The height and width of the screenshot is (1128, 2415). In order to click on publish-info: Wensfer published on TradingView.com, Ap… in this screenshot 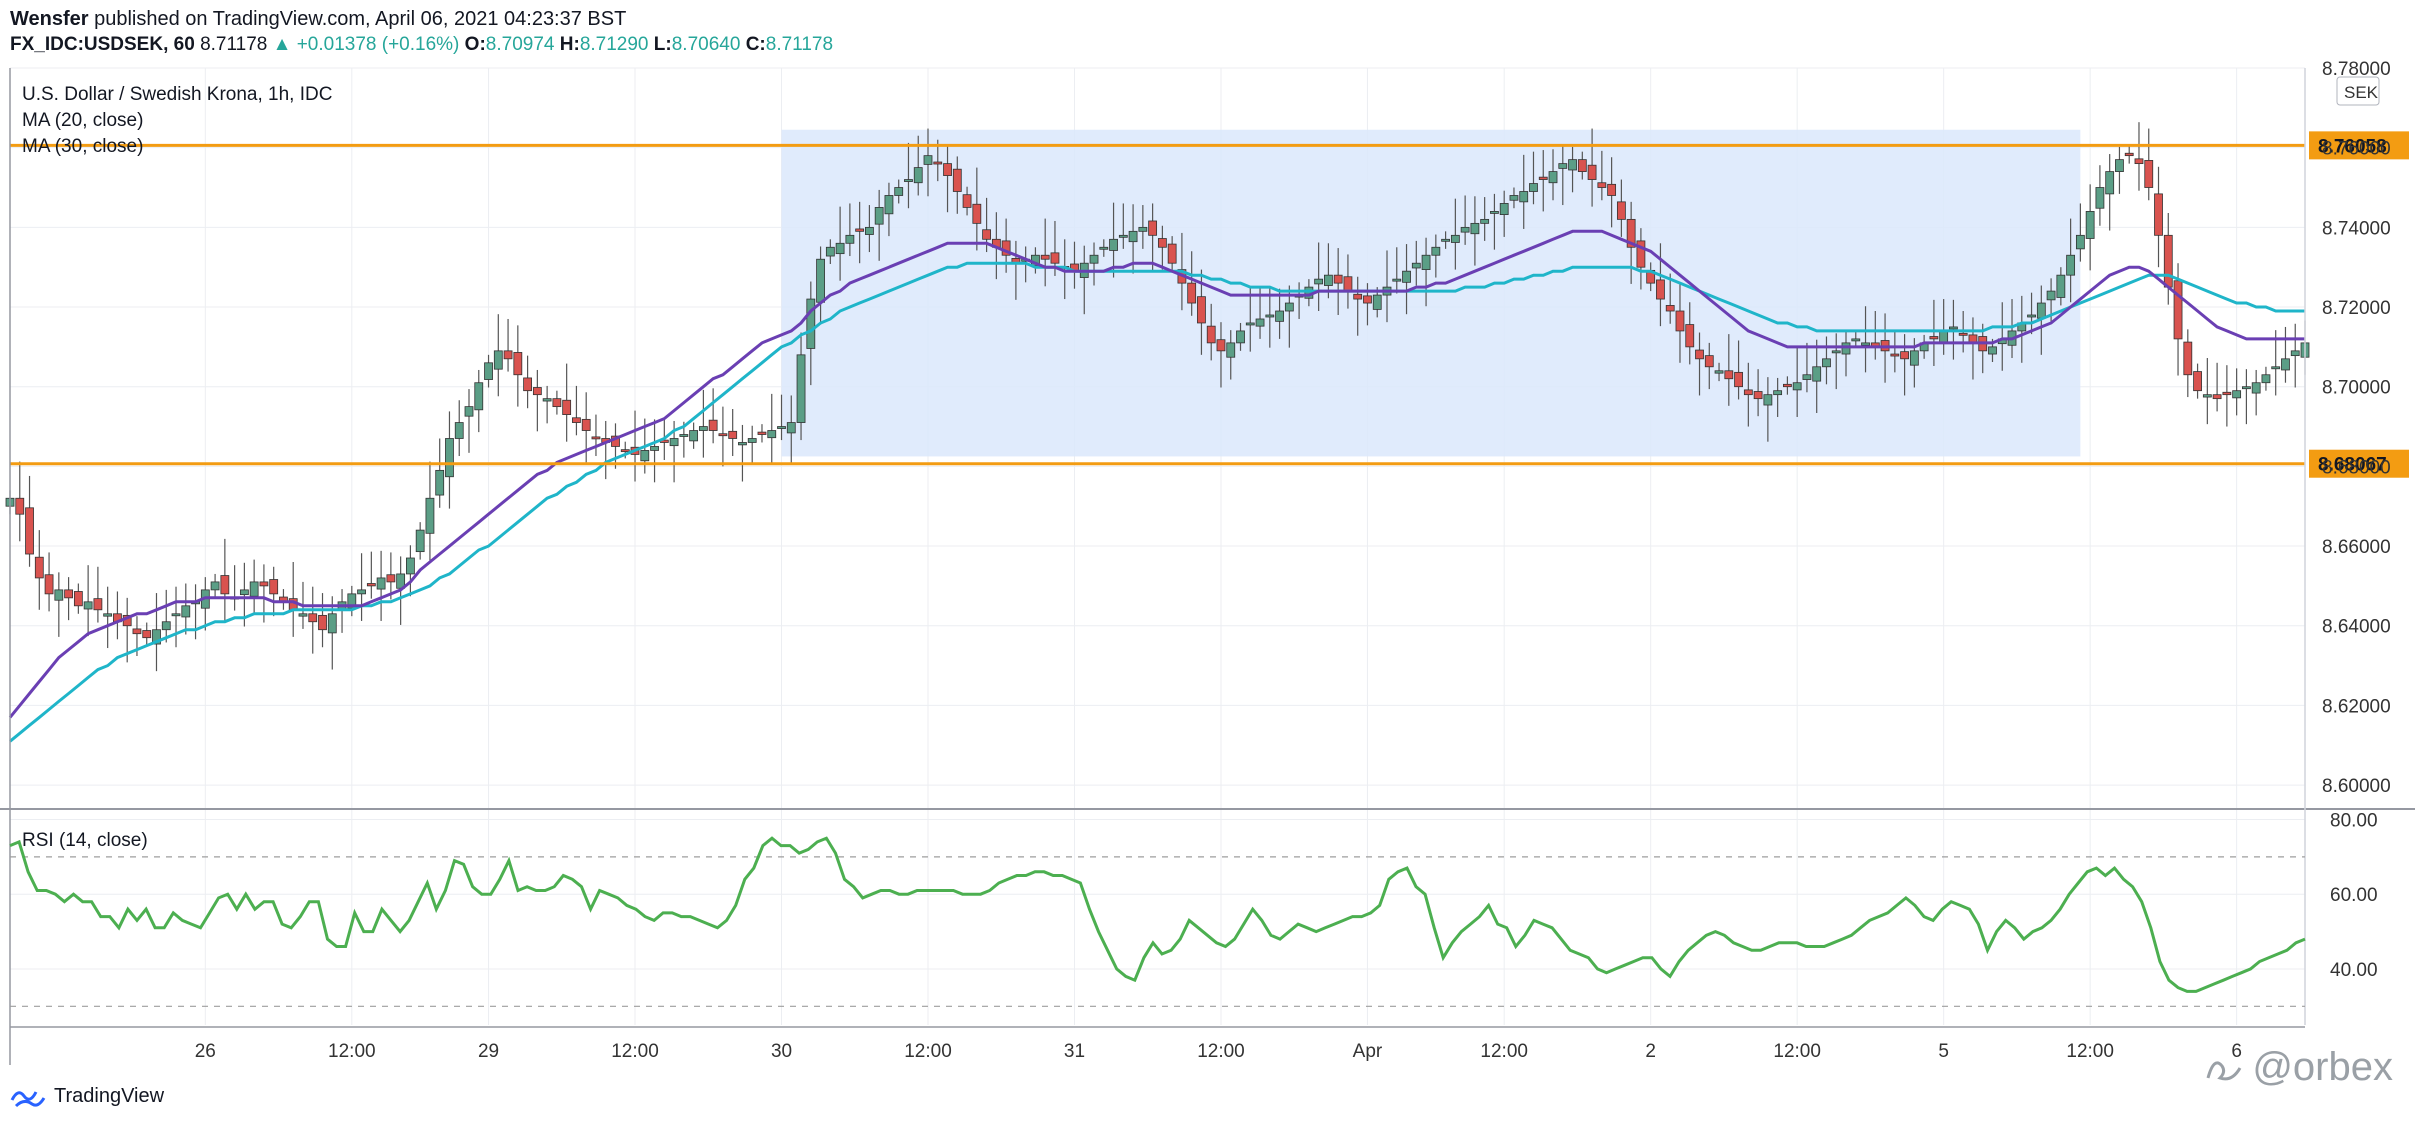, I will do `click(318, 19)`.